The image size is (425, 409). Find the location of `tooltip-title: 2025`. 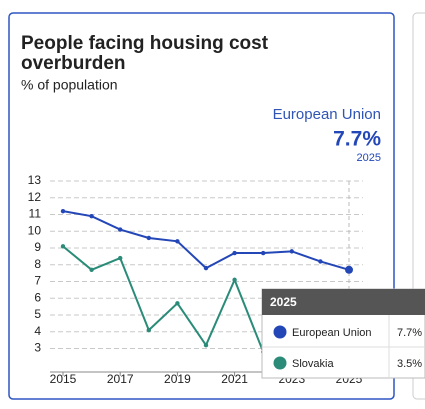

tooltip-title: 2025 is located at coordinates (283, 302).